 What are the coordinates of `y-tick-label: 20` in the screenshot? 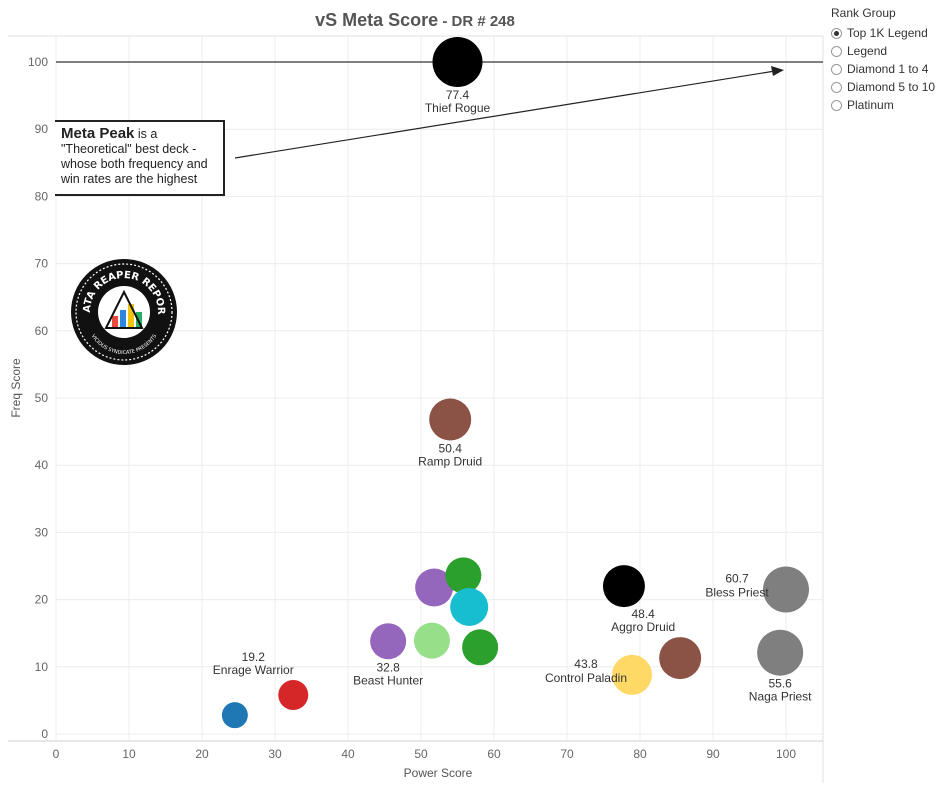 It's located at (42, 600).